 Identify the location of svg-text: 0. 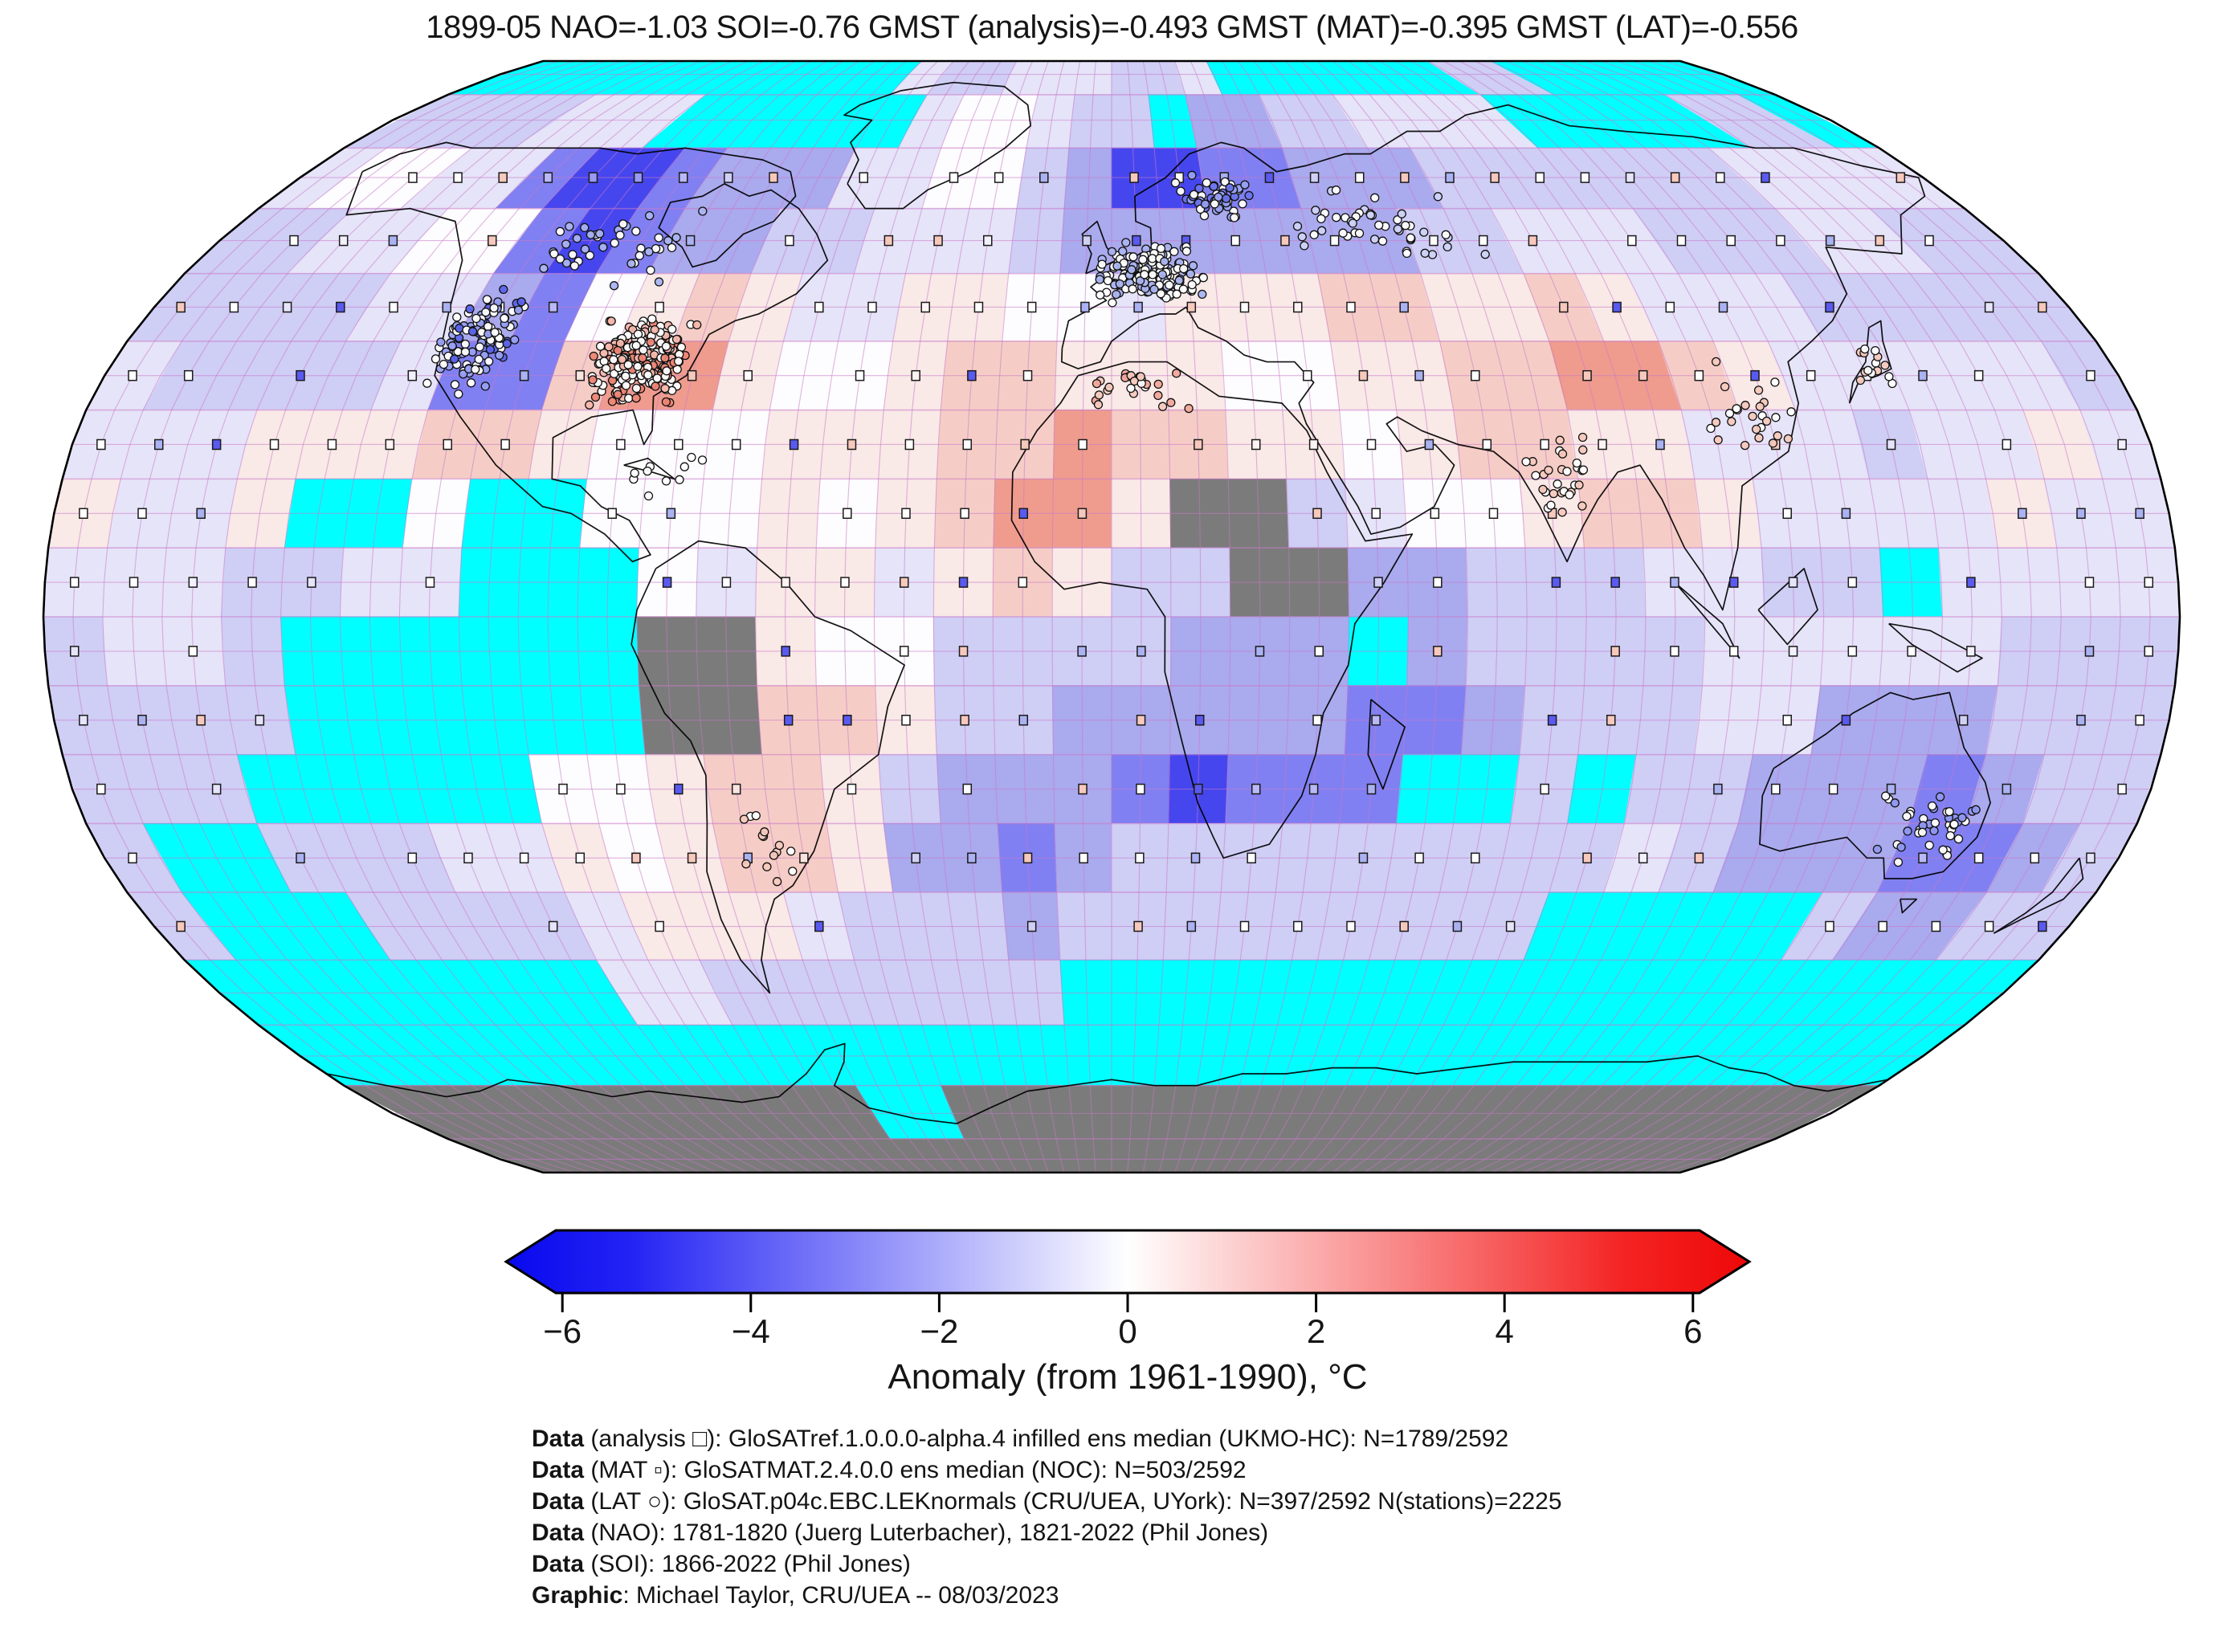
(1127, 1331).